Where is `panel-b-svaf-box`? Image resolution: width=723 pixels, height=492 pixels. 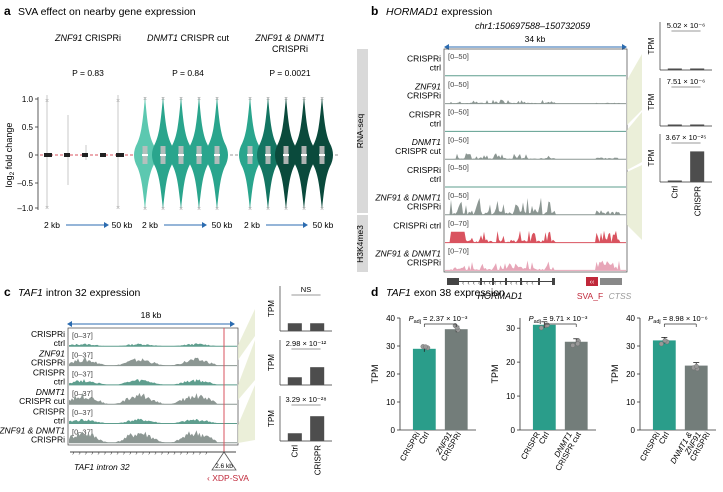 panel-b-svaf-box is located at coordinates (592, 281).